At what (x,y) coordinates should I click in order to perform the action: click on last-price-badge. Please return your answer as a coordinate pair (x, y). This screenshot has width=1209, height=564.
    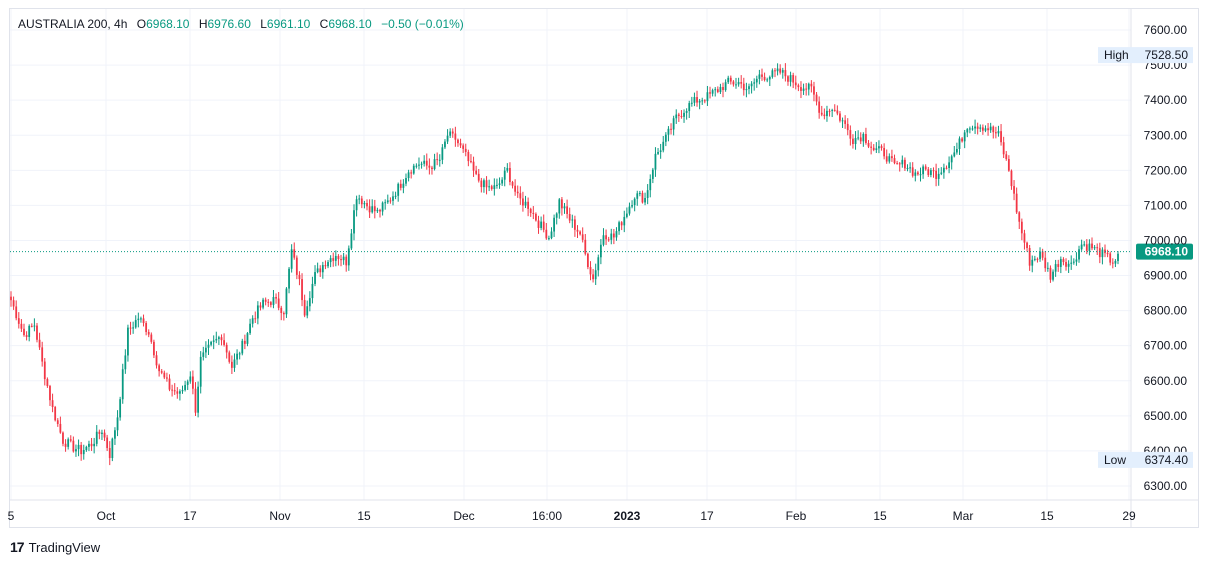
    Looking at the image, I should click on (1164, 251).